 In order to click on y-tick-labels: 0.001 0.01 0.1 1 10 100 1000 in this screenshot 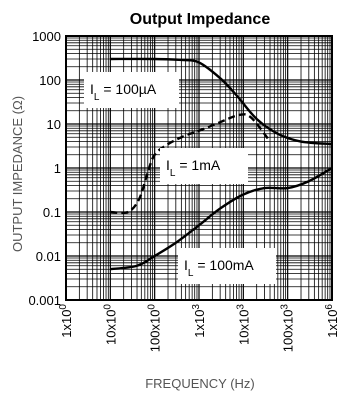, I will do `click(44, 168)`.